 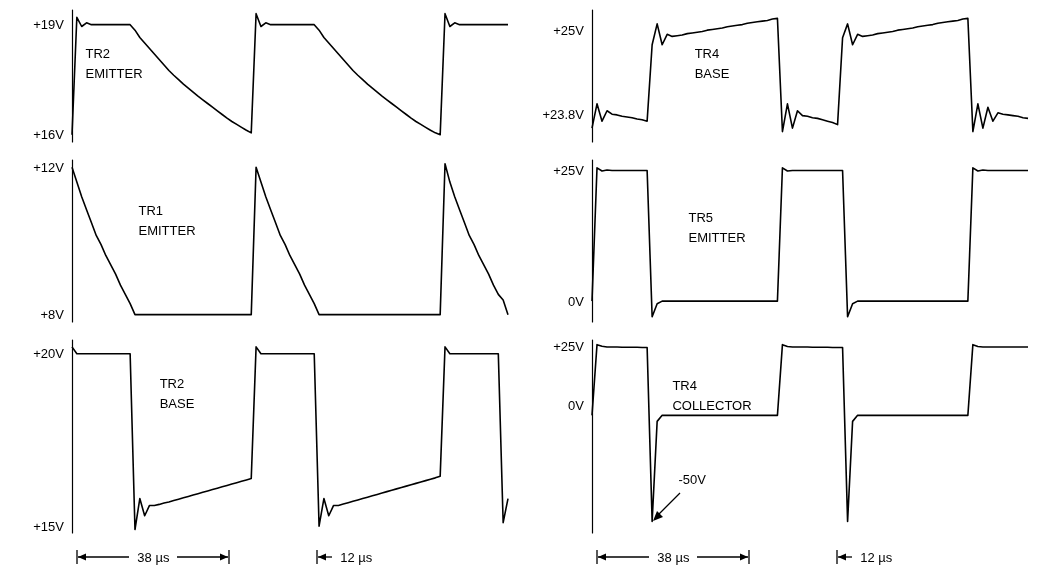 I want to click on text: TR5 EMITTER, so click(x=717, y=227).